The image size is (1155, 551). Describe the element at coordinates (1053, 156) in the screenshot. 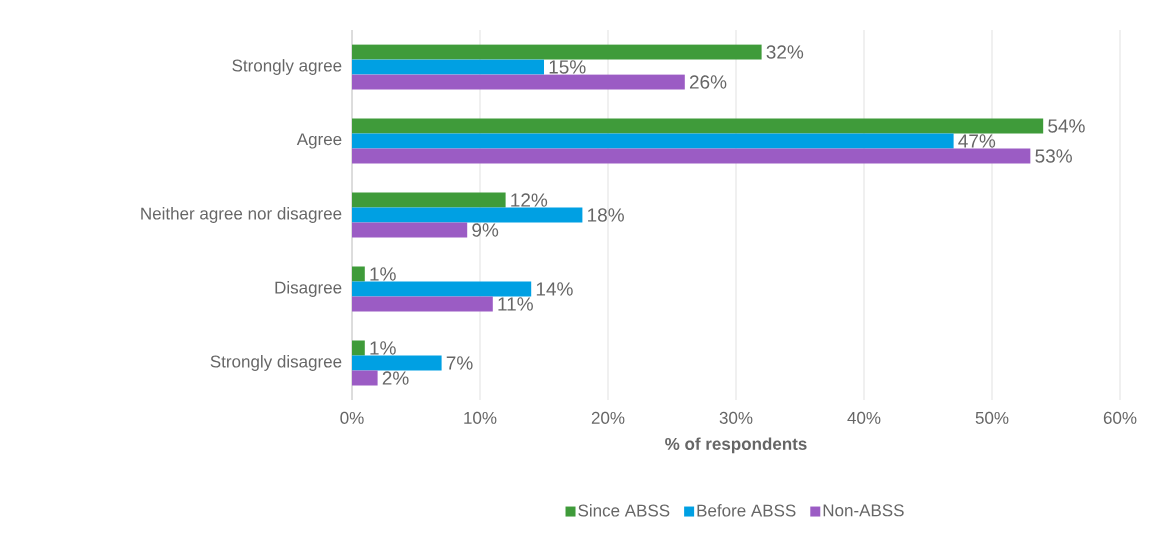

I see `data-label: 53%` at that location.